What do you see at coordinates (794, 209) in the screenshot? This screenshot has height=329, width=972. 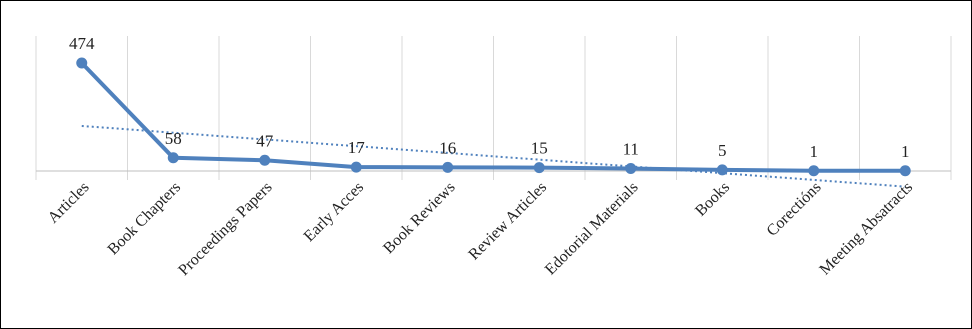 I see `x-tick-label: Corectións` at bounding box center [794, 209].